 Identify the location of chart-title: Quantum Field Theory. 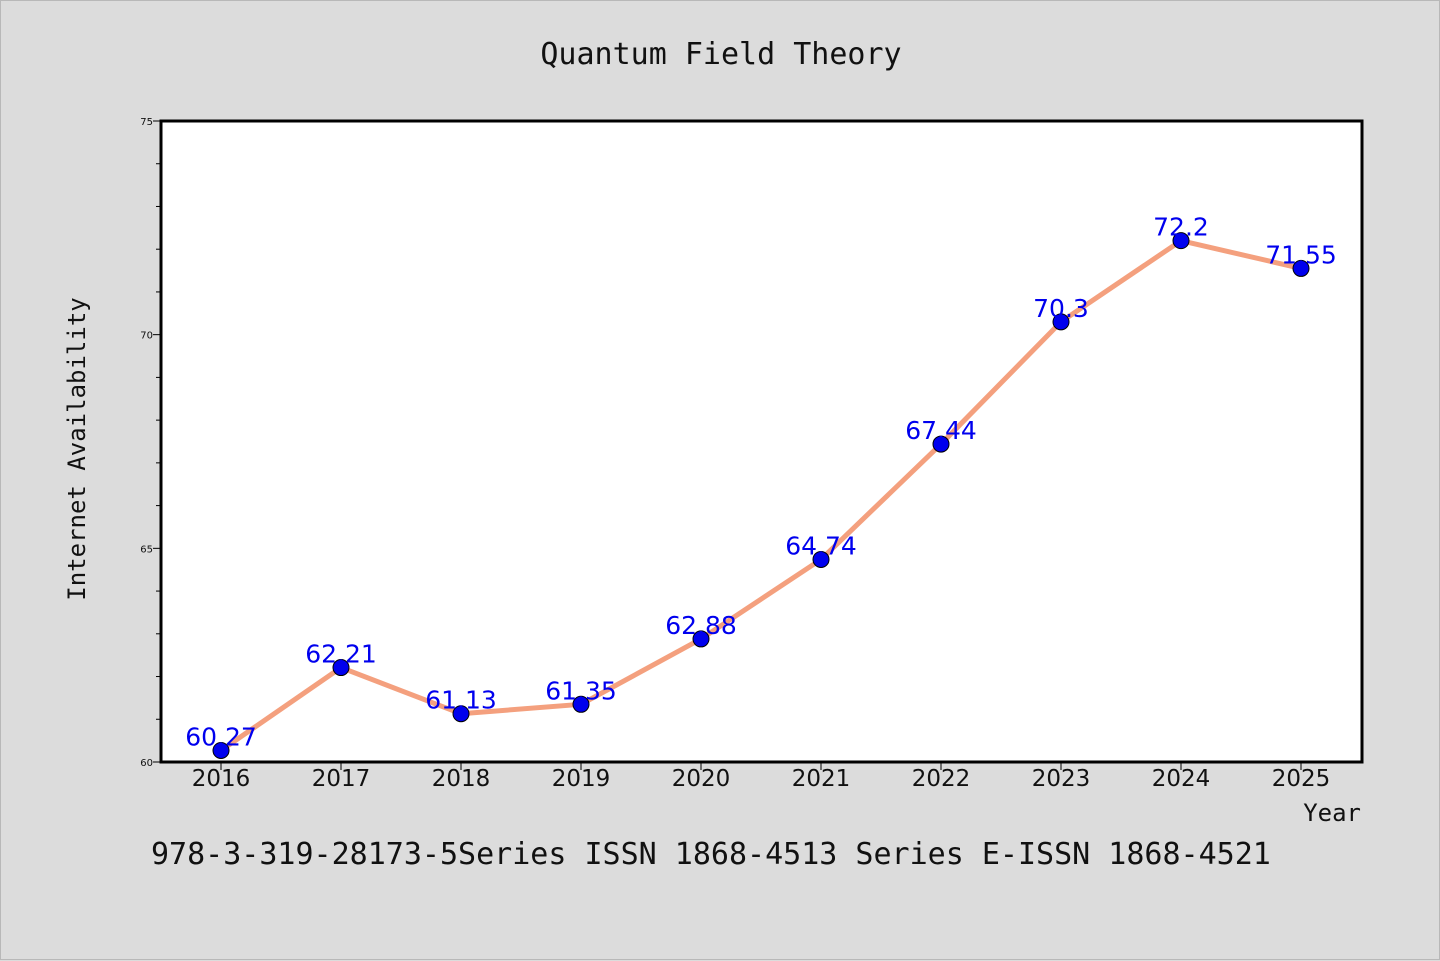
(720, 54).